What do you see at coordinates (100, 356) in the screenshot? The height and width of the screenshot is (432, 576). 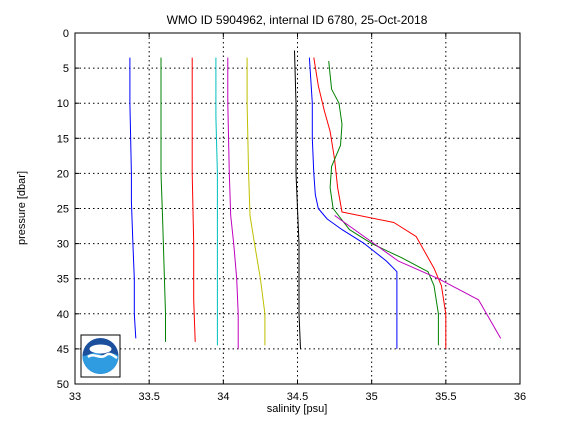 I see `noaa-logo` at bounding box center [100, 356].